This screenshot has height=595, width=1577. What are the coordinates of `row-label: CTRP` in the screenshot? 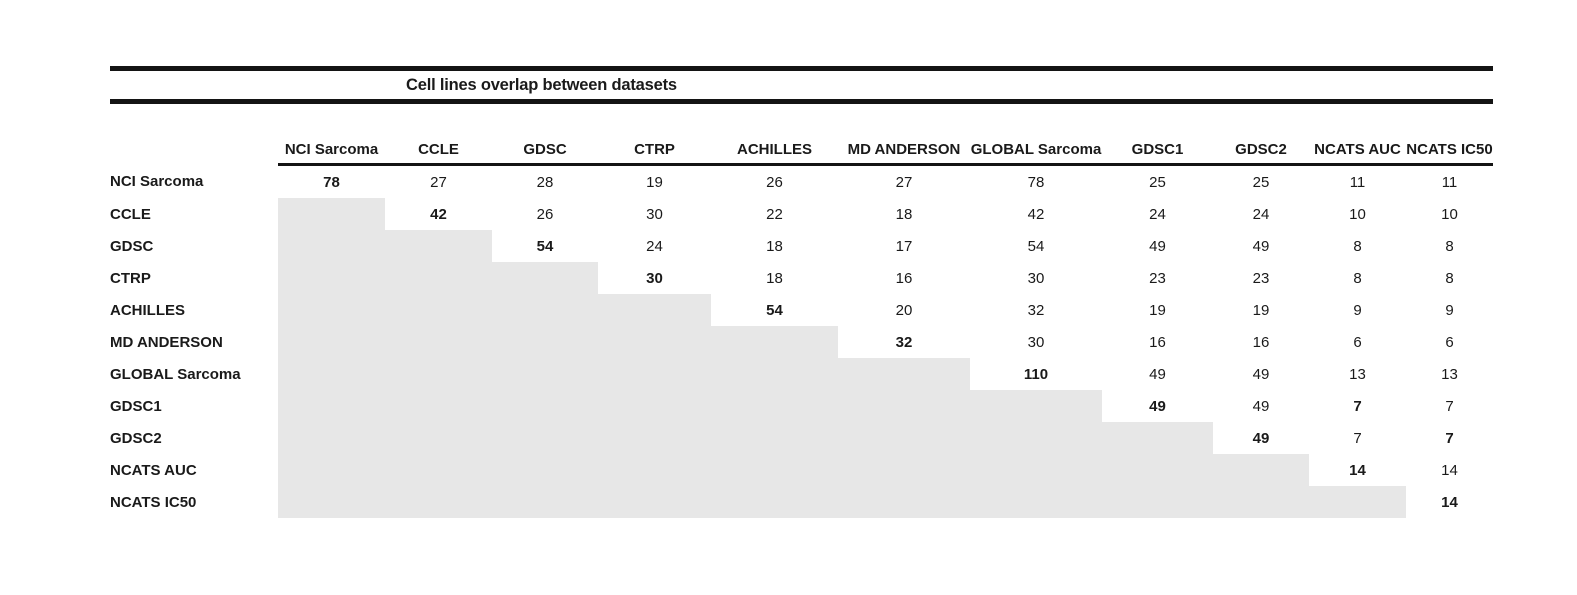 It's located at (130, 278).